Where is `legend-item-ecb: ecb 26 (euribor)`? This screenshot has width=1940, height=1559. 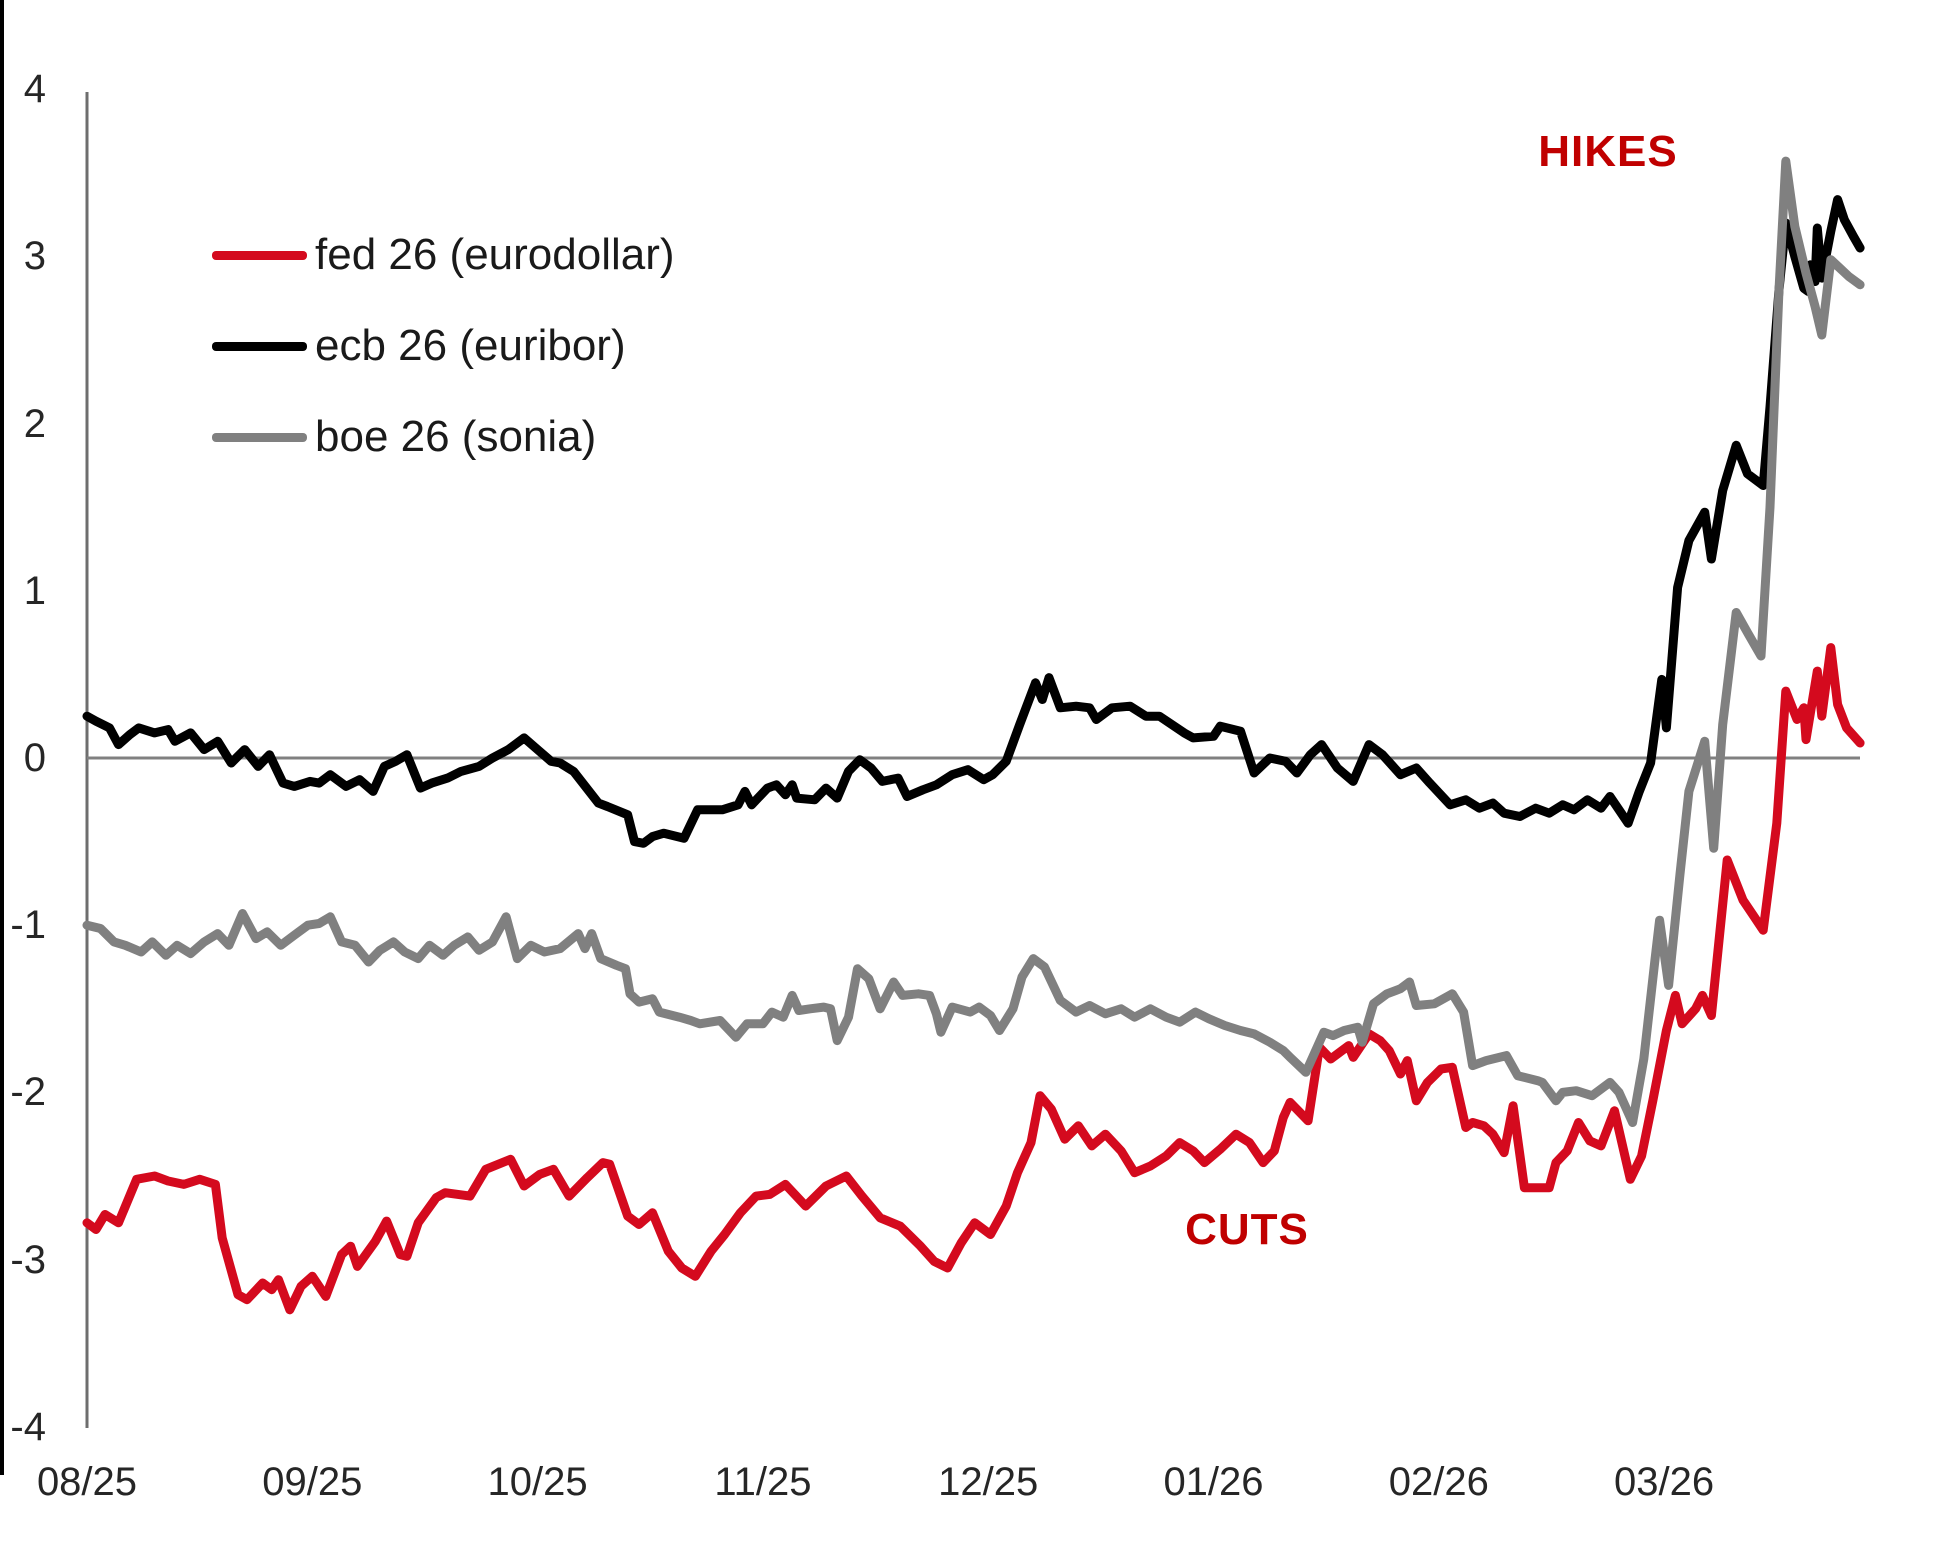
legend-item-ecb: ecb 26 (euribor) is located at coordinates (443, 346).